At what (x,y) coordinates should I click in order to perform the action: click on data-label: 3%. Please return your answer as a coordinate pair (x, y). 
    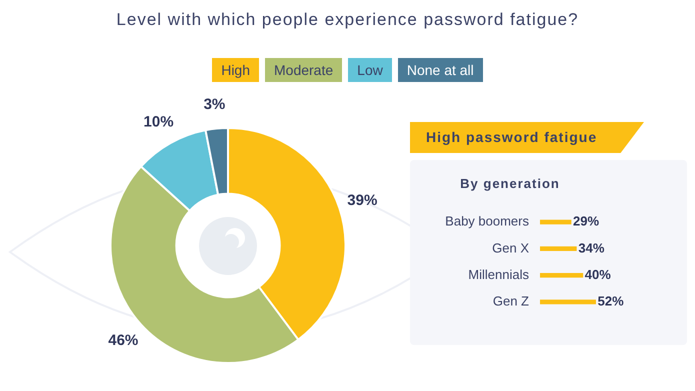
    Looking at the image, I should click on (215, 104).